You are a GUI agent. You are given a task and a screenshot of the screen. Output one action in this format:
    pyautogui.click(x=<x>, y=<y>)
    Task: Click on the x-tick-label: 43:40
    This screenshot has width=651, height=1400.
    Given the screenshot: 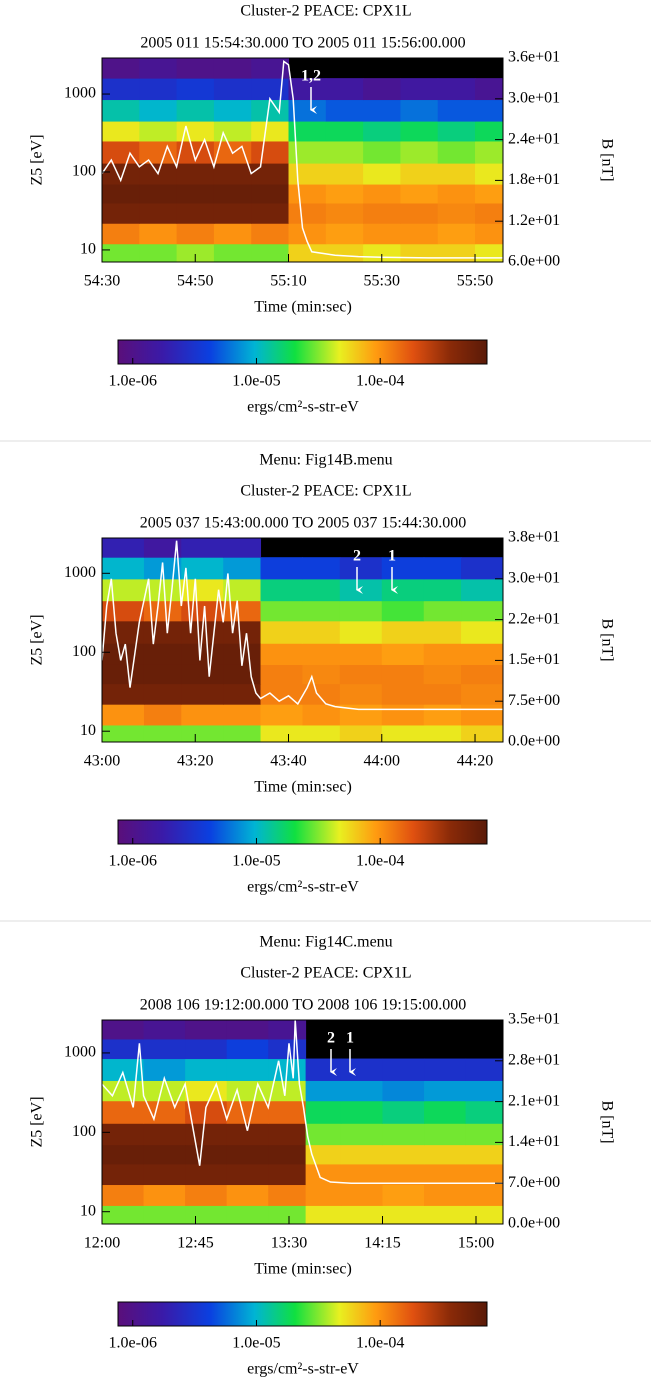 What is the action you would take?
    pyautogui.click(x=288, y=761)
    